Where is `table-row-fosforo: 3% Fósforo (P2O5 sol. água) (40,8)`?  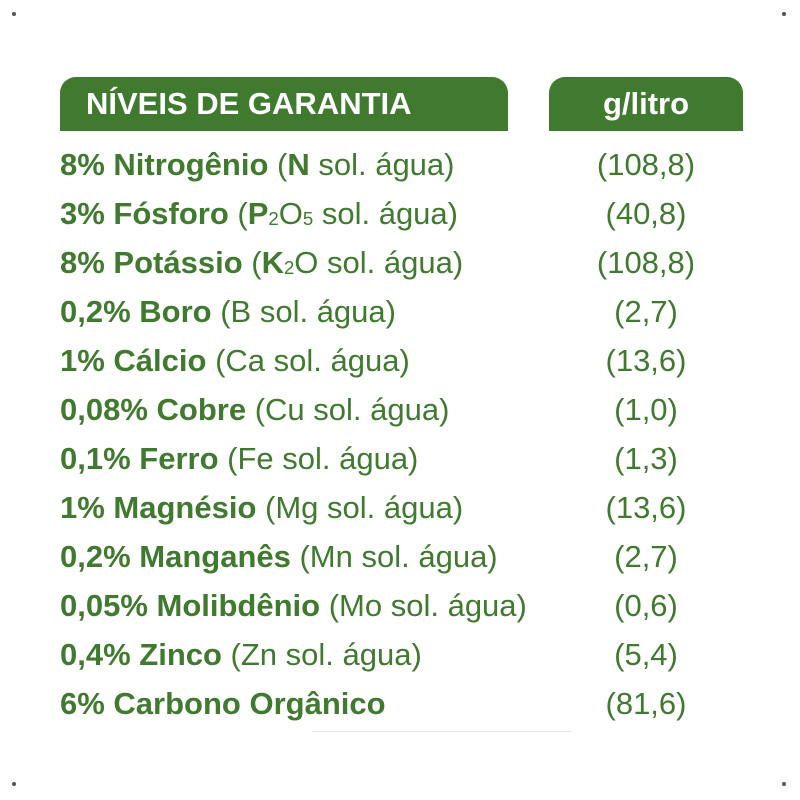
table-row-fosforo: 3% Fósforo (P2O5 sol. água) (40,8) is located at coordinates (410, 213).